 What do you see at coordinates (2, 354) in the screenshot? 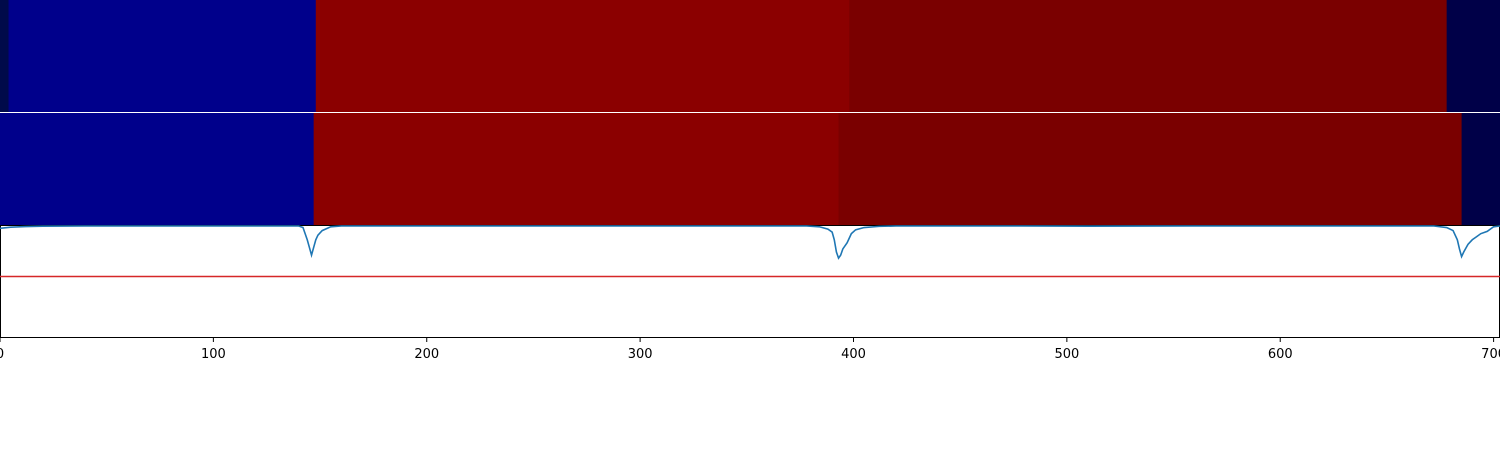
I see `x-tick-label-0: 0` at bounding box center [2, 354].